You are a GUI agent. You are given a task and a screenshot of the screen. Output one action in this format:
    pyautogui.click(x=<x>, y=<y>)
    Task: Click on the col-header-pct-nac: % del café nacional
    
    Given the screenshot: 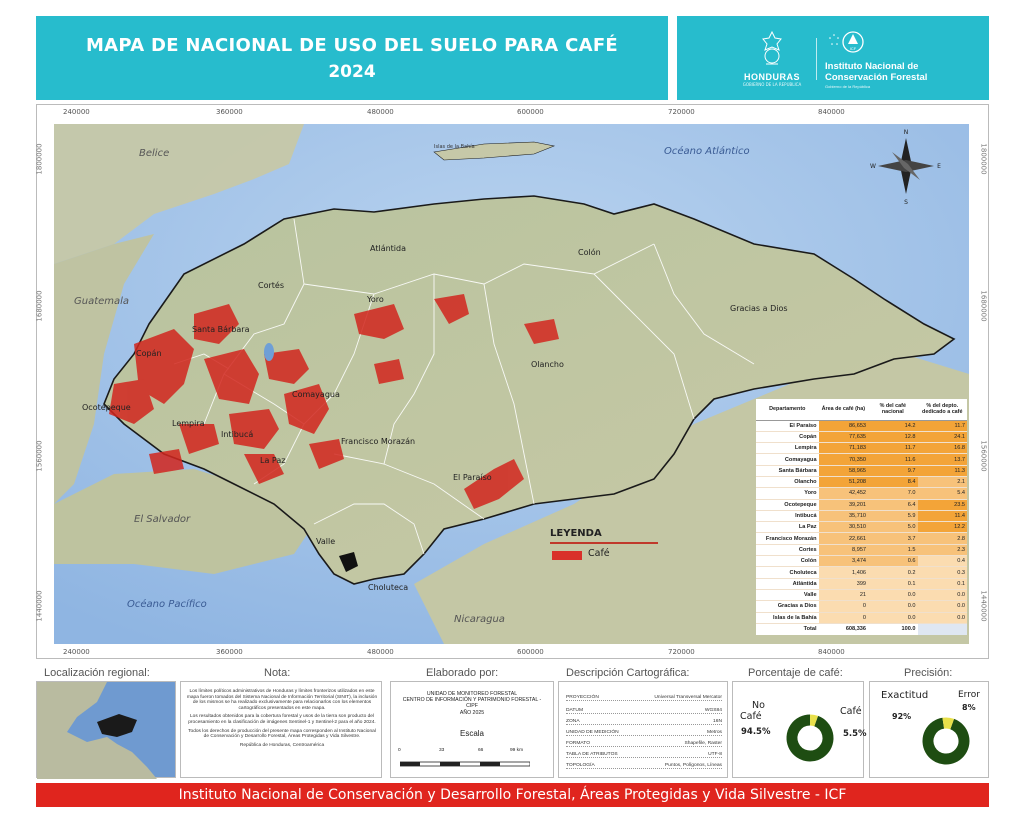 What is the action you would take?
    pyautogui.click(x=893, y=410)
    